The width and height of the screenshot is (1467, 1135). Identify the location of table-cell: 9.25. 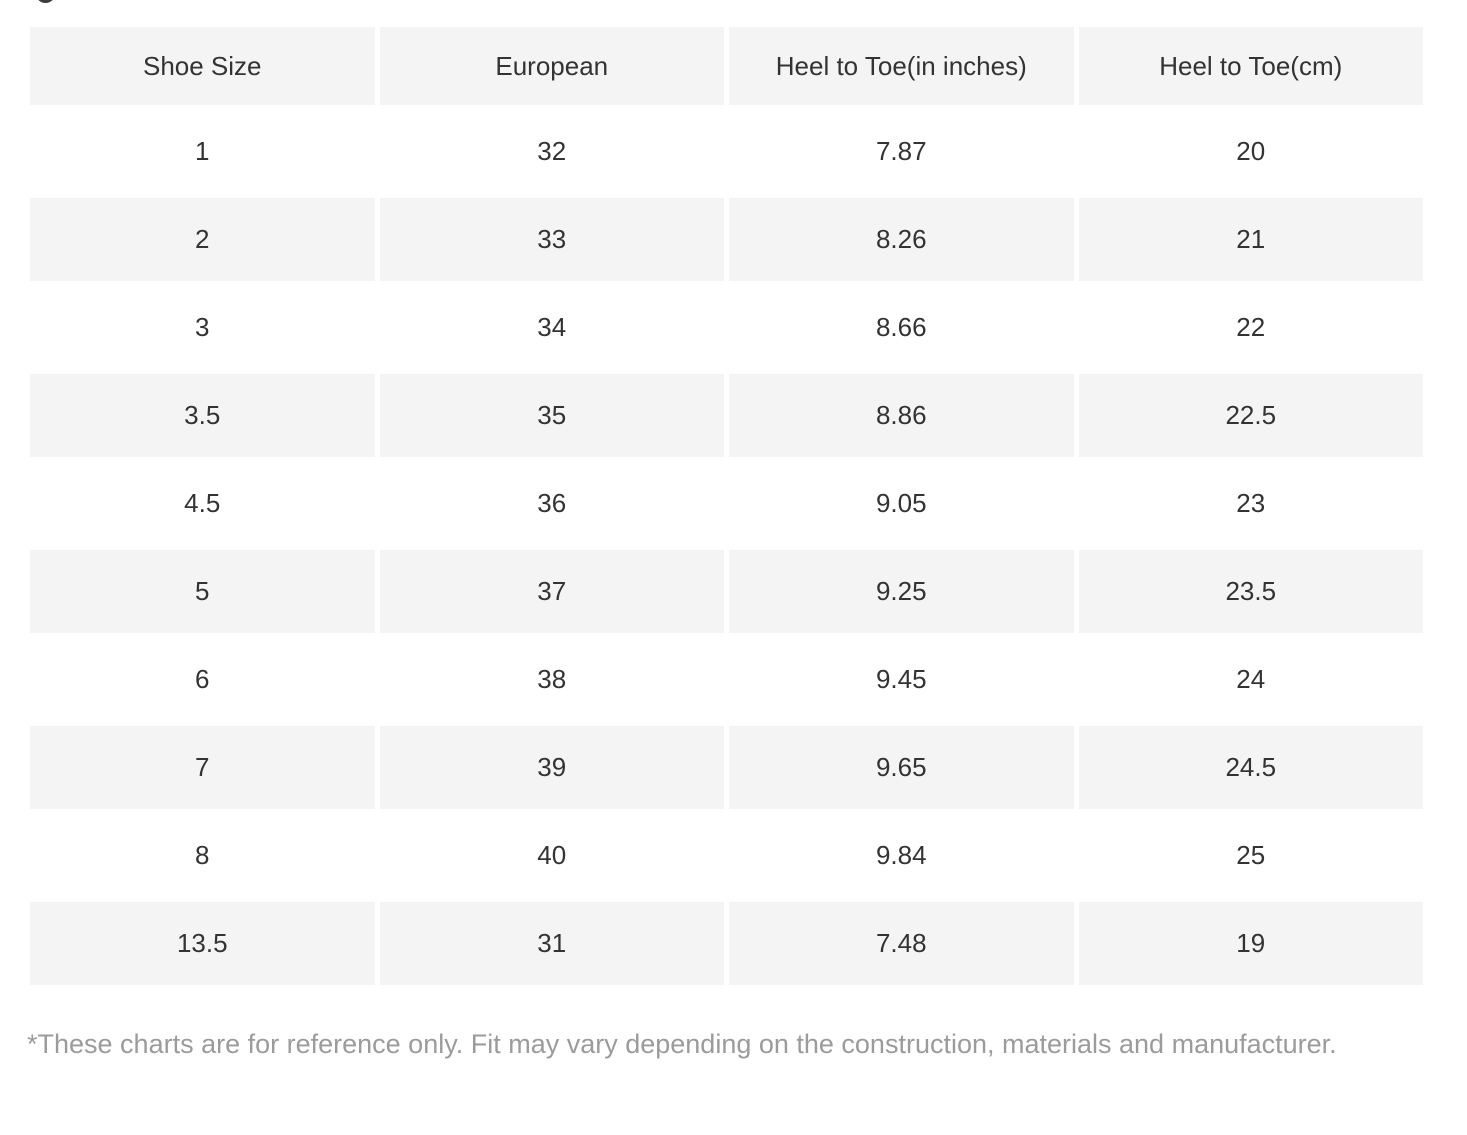
(901, 591).